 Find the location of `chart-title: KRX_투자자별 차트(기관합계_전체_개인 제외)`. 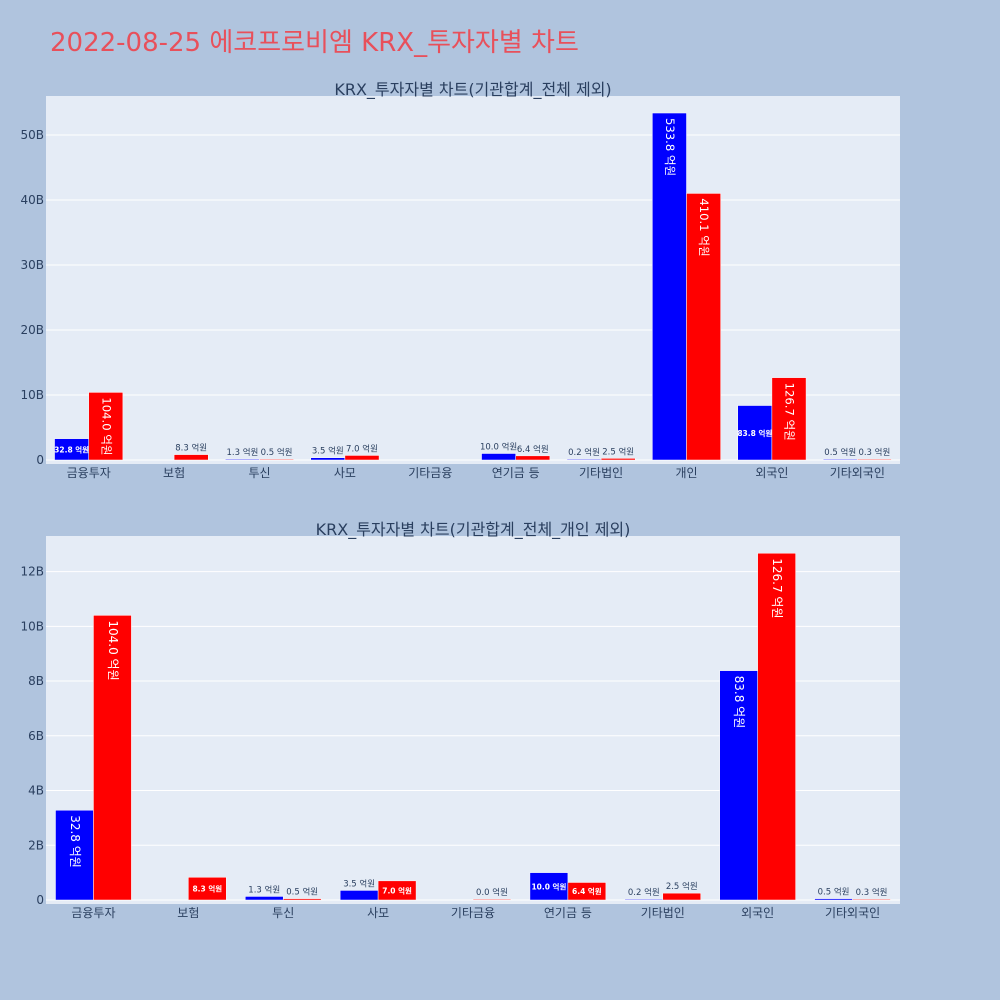

chart-title: KRX_투자자별 차트(기관합계_전체_개인 제외) is located at coordinates (473, 530).